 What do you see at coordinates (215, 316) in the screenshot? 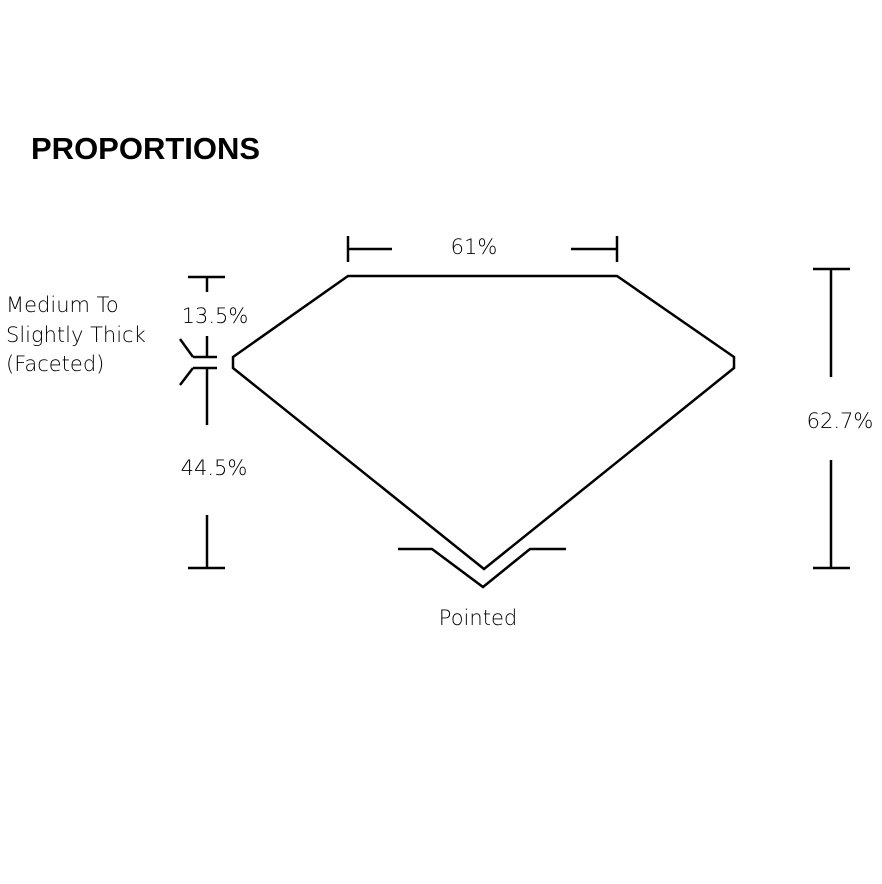
I see `crown-label: 13.5%` at bounding box center [215, 316].